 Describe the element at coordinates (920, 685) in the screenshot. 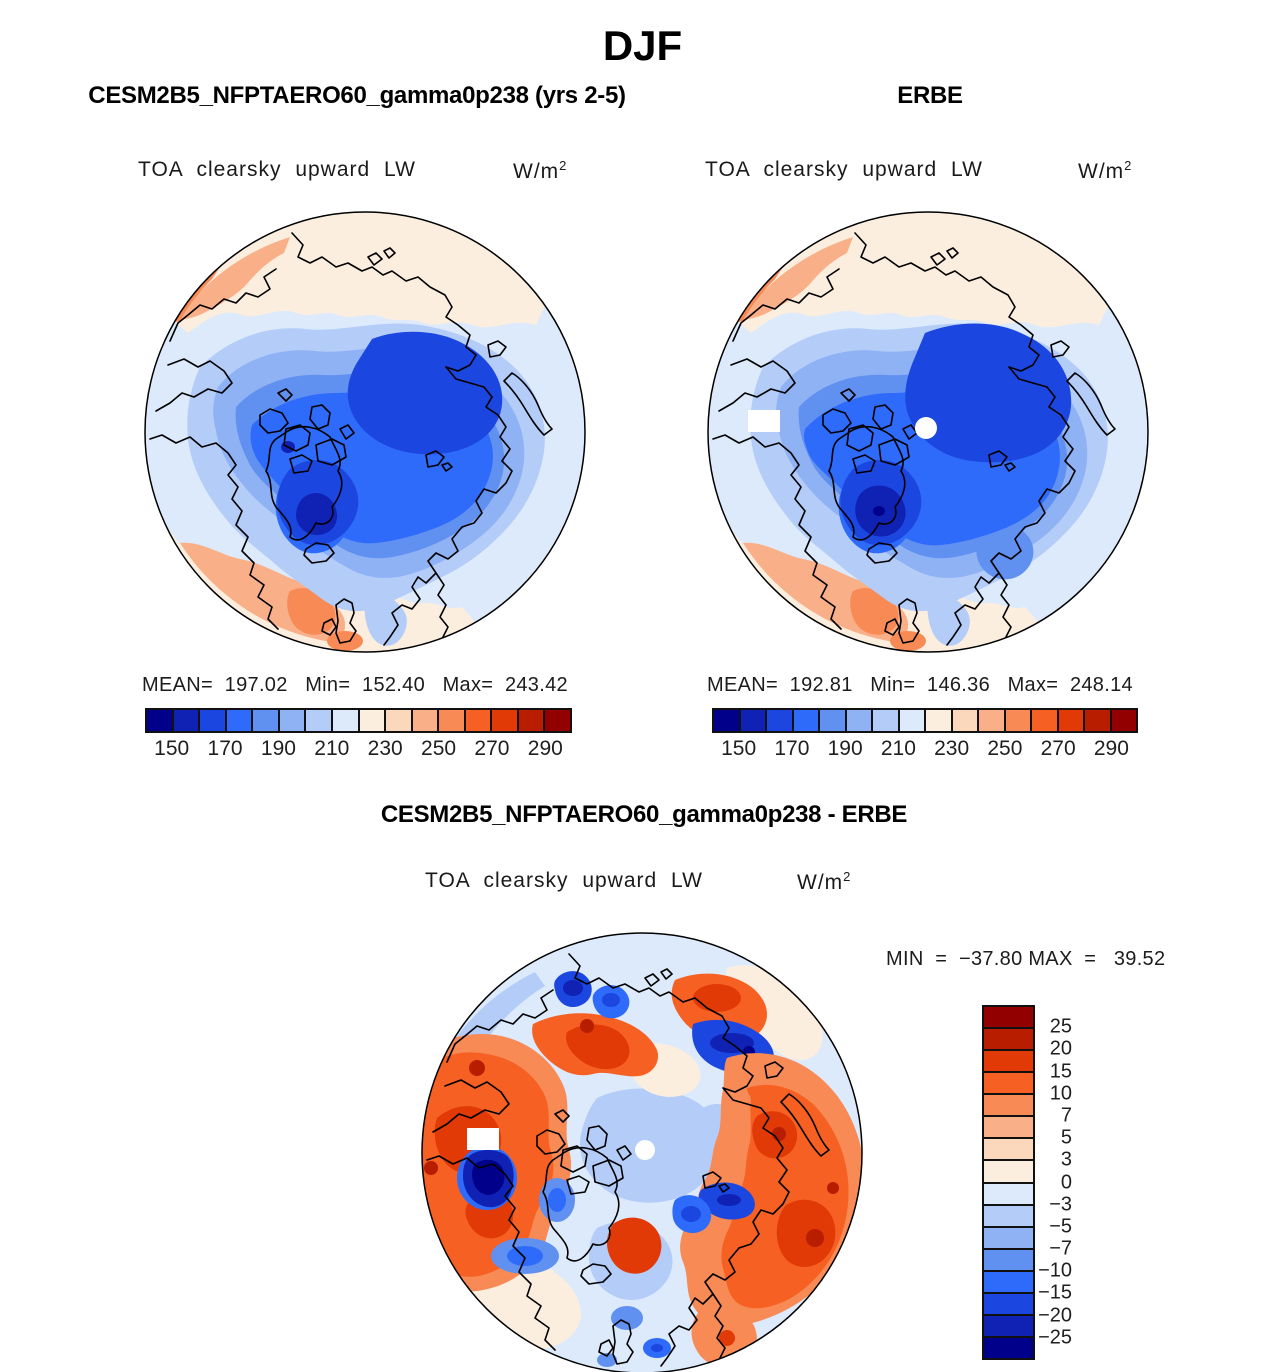

I see `erbe-stats-line: MEAN= 192.81 Min= 146.36 Max= 248.14` at that location.